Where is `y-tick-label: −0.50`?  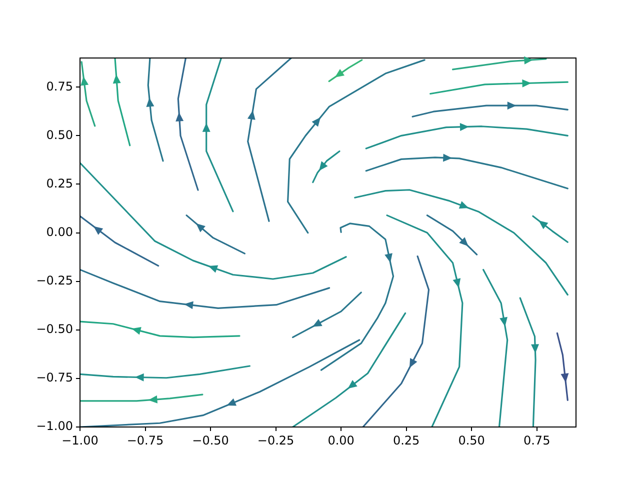
y-tick-label: −0.50 is located at coordinates (54, 329).